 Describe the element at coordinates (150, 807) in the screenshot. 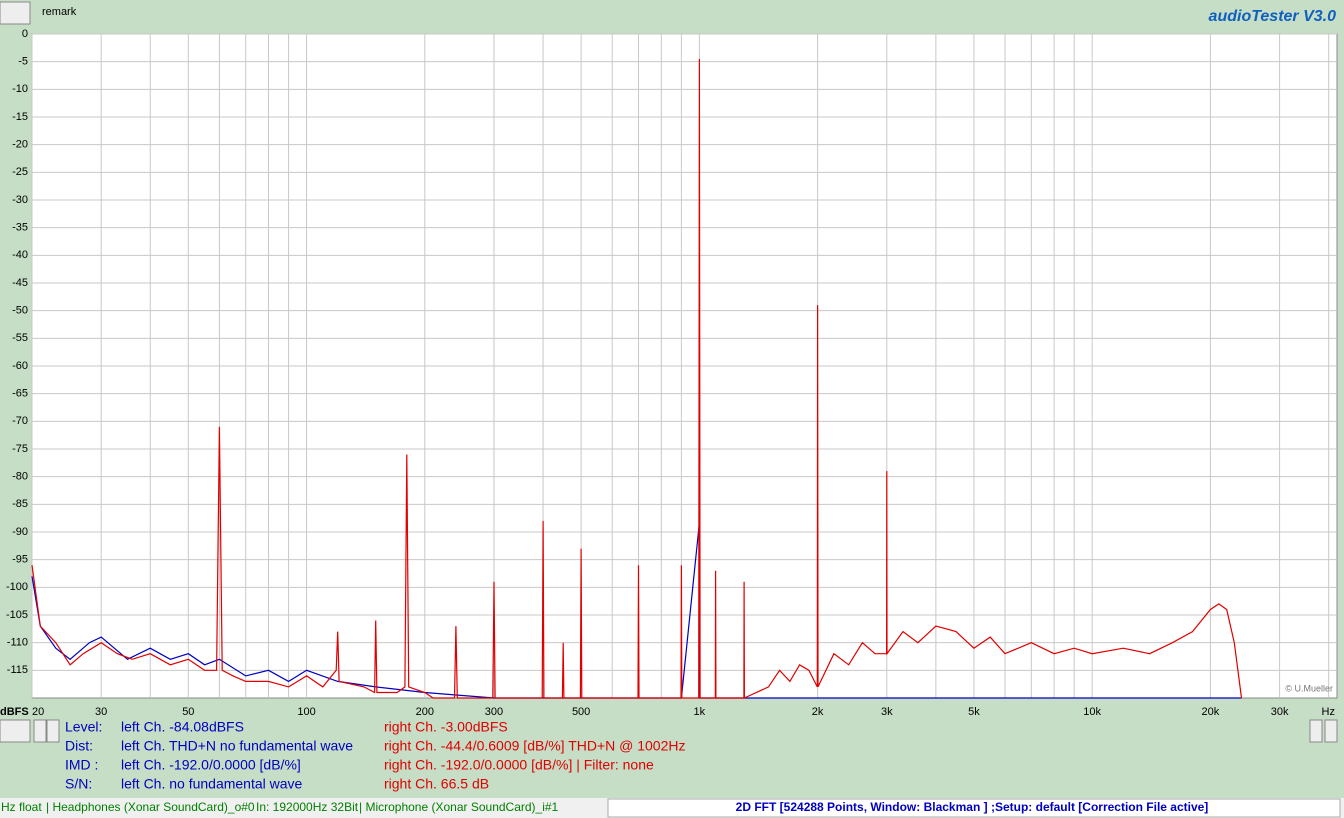

I see `status-text: | Headphones (Xonar SoundCard)_o#0` at that location.